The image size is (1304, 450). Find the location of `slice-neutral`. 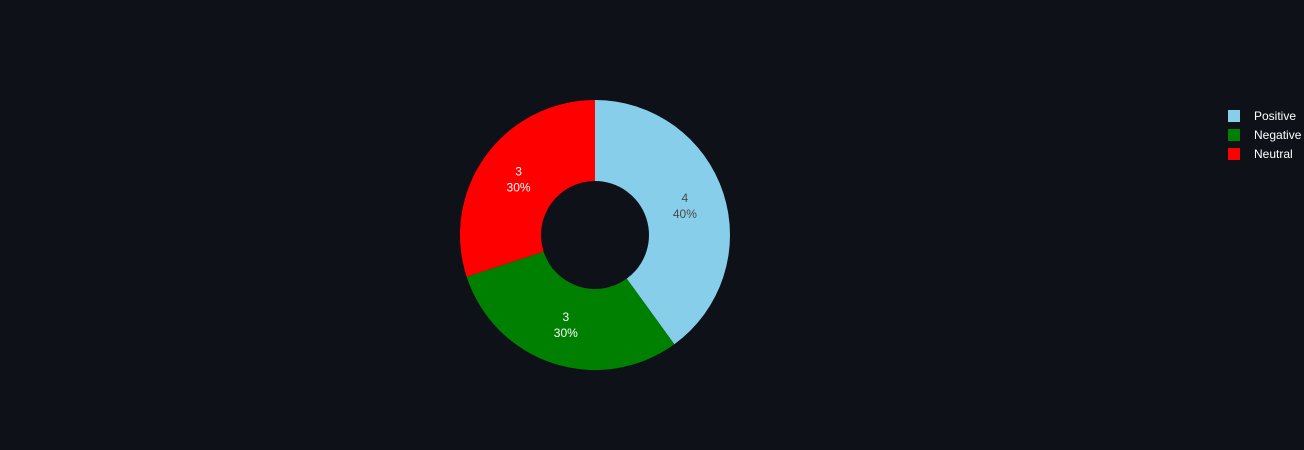

slice-neutral is located at coordinates (527, 188).